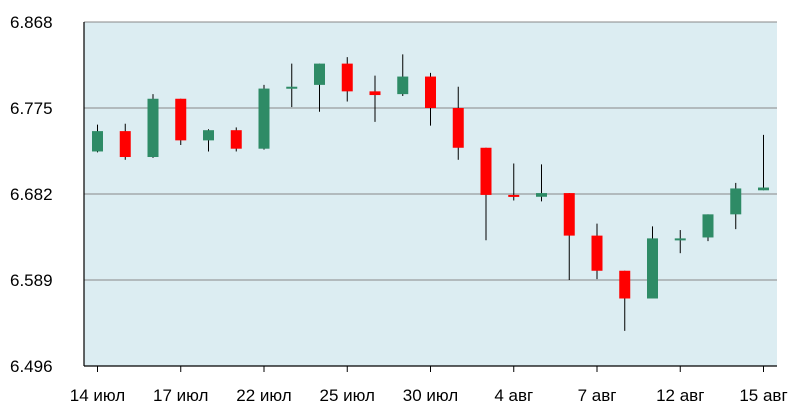  I want to click on x-tick-label: 4 авг, so click(513, 395).